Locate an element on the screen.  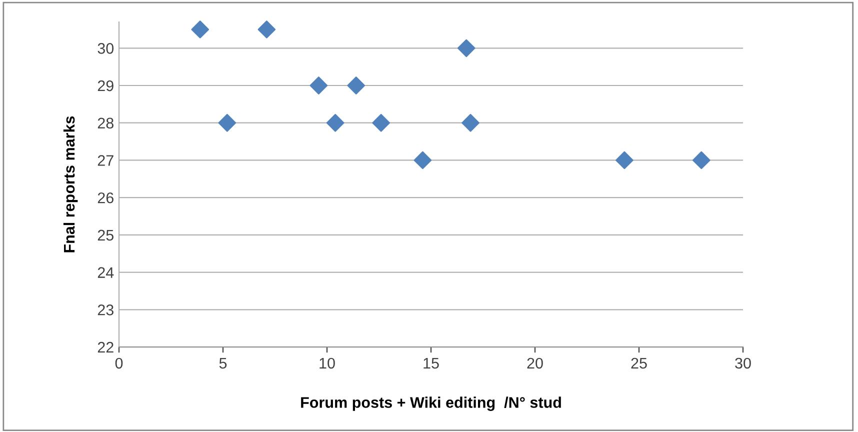
x-tick-label: 15 is located at coordinates (431, 363).